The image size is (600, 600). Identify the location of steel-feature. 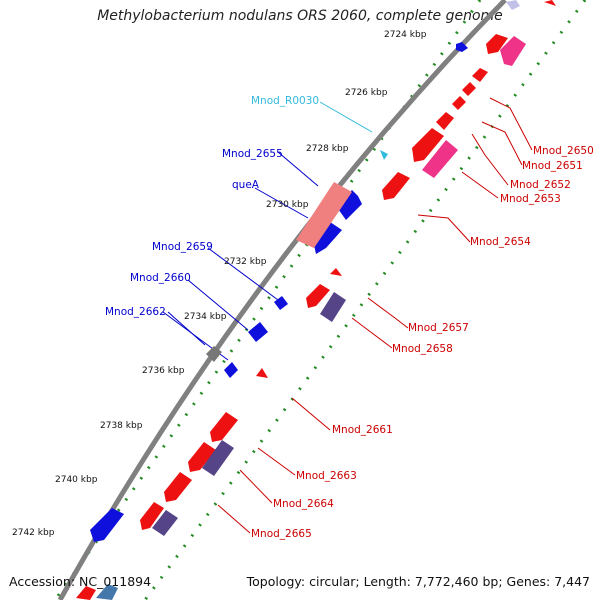
(107, 592).